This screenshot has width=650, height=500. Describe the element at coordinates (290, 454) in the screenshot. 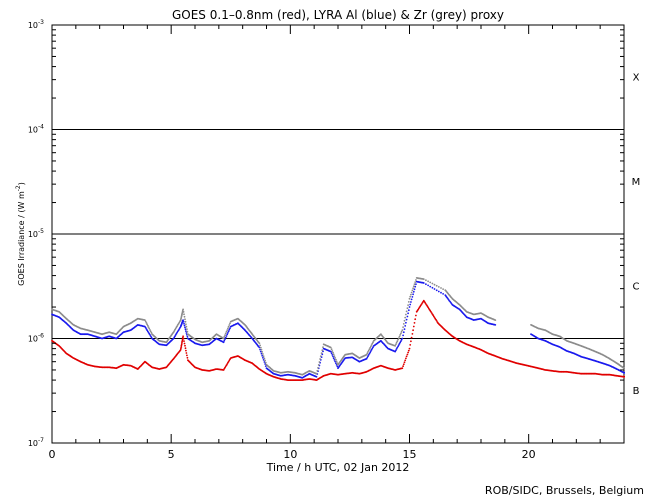

I see `x-tick-label: 10` at that location.